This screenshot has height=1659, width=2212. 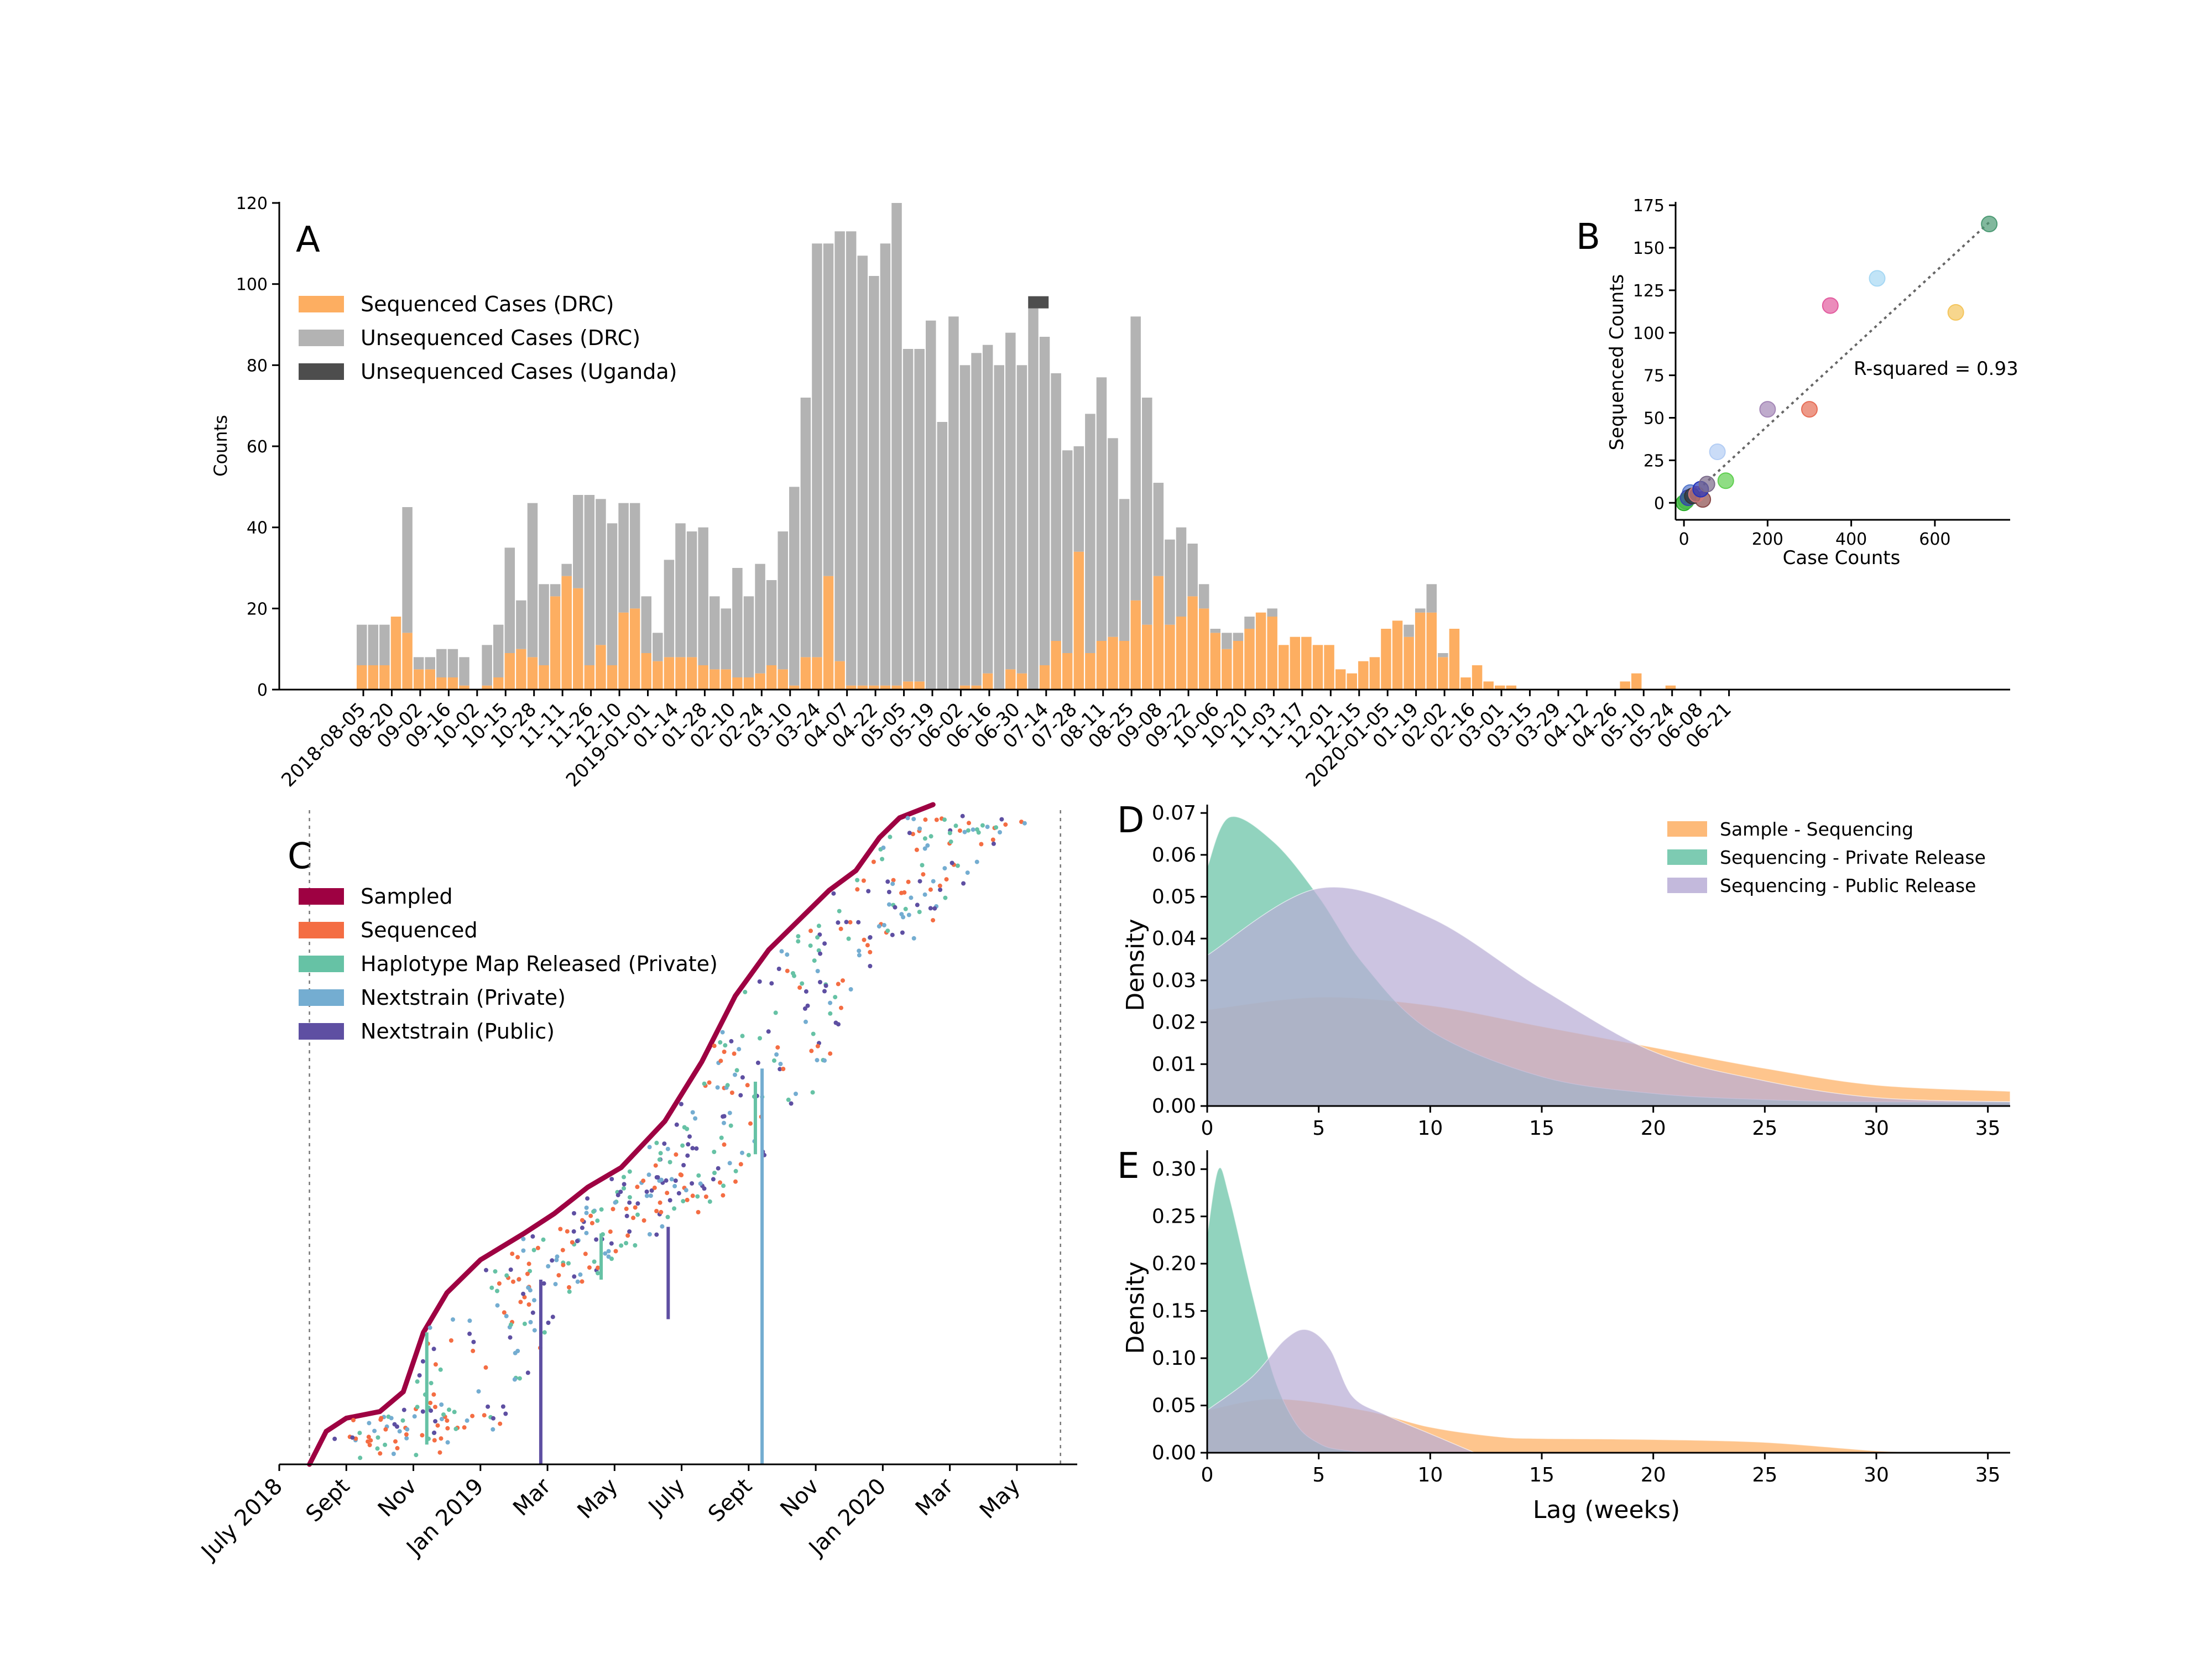 What do you see at coordinates (800, 1498) in the screenshot?
I see `x-tick-label: Nov` at bounding box center [800, 1498].